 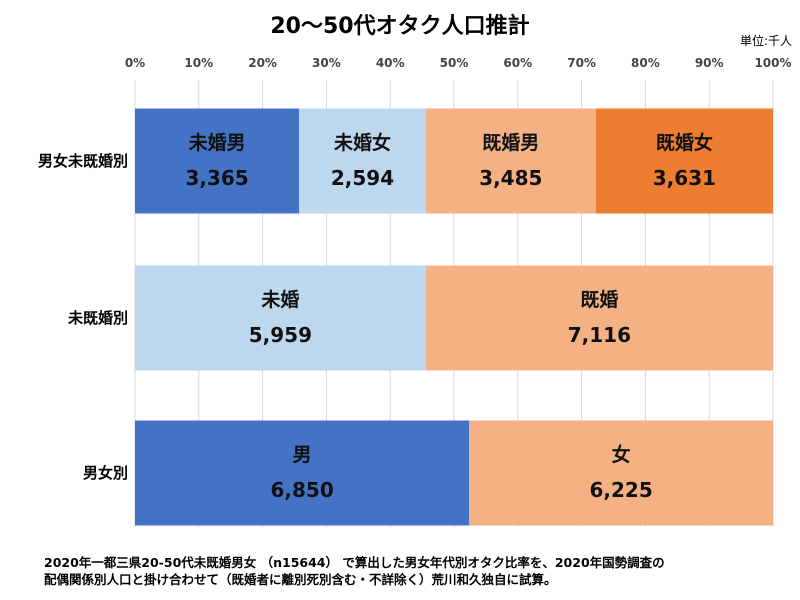 I want to click on segment-name-label: 既婚, so click(x=599, y=299).